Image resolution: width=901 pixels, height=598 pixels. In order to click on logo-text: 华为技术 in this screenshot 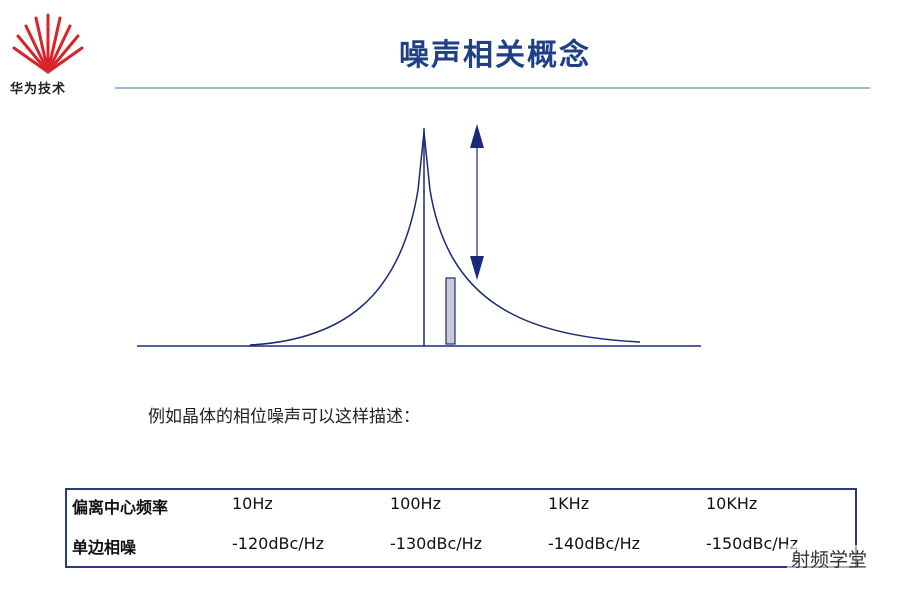, I will do `click(38, 89)`.